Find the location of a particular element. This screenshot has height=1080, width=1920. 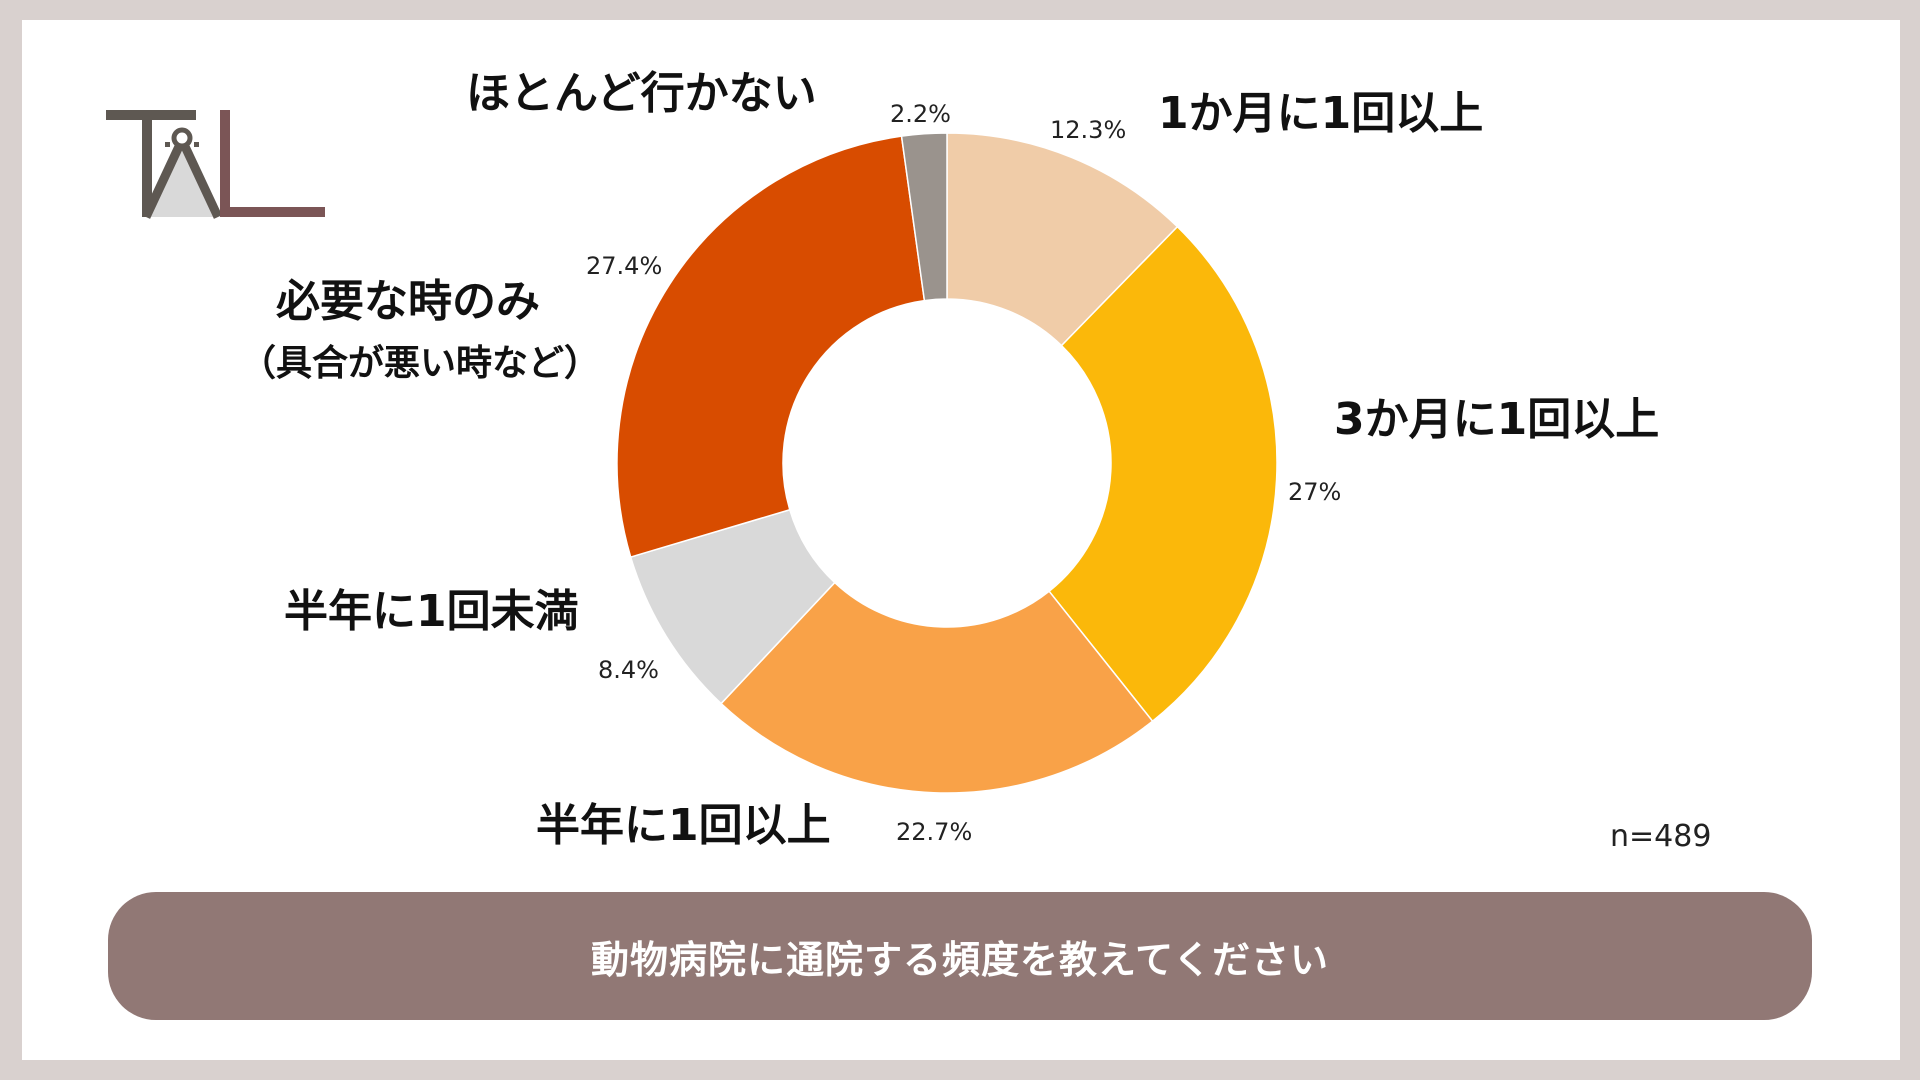

label-when-needed-sub: （具合が悪い時など） is located at coordinates (420, 363).